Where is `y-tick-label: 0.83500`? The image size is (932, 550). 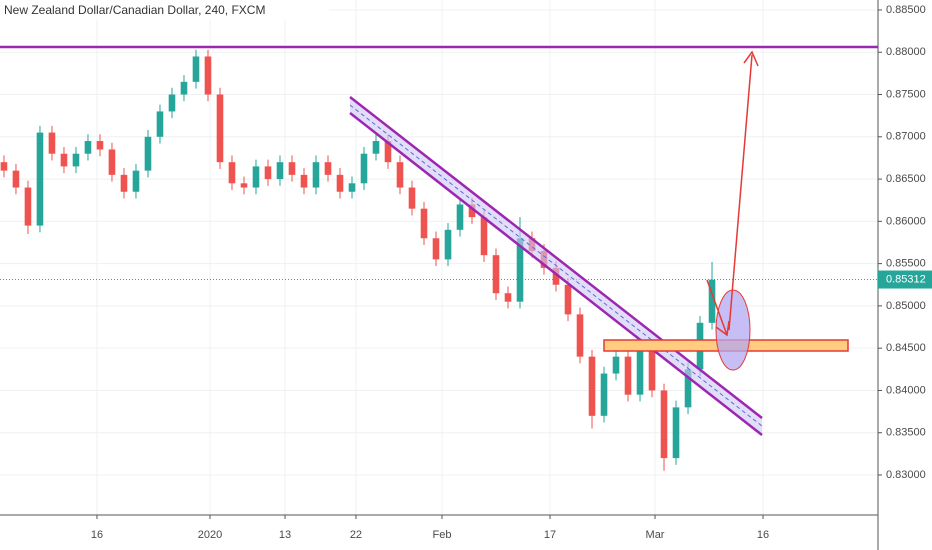
y-tick-label: 0.83500 is located at coordinates (906, 433).